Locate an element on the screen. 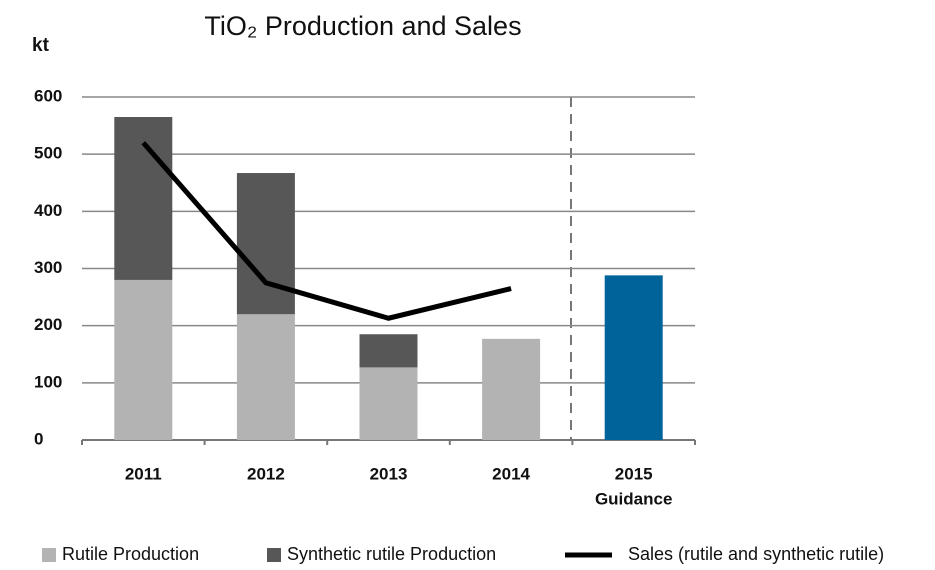  chart-title: TiO₂ Production and Sales is located at coordinates (362, 26).